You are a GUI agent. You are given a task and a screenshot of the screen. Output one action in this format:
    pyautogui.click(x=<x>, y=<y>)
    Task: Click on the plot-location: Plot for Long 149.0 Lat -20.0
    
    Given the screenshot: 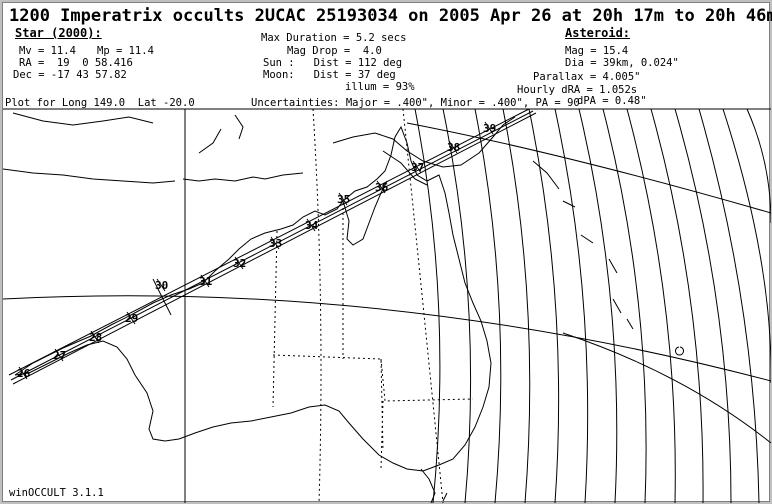 What is the action you would take?
    pyautogui.click(x=100, y=103)
    